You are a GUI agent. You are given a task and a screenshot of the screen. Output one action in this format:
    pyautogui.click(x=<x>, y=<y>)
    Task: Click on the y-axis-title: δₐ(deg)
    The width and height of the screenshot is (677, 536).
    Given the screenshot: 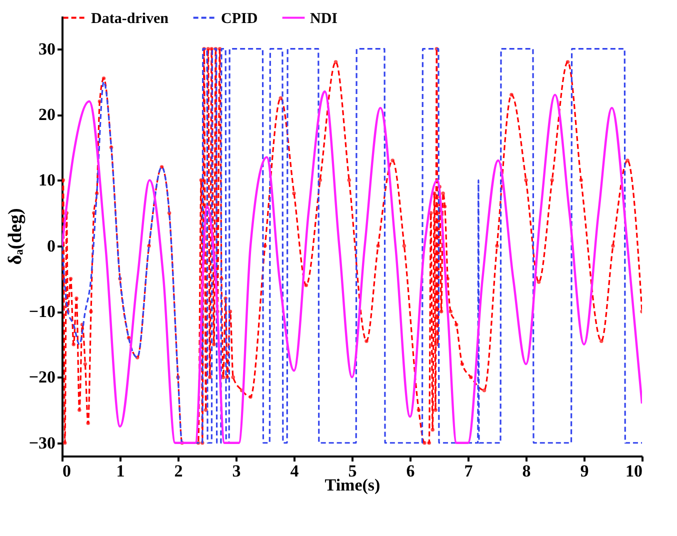 What is the action you would take?
    pyautogui.click(x=15, y=236)
    